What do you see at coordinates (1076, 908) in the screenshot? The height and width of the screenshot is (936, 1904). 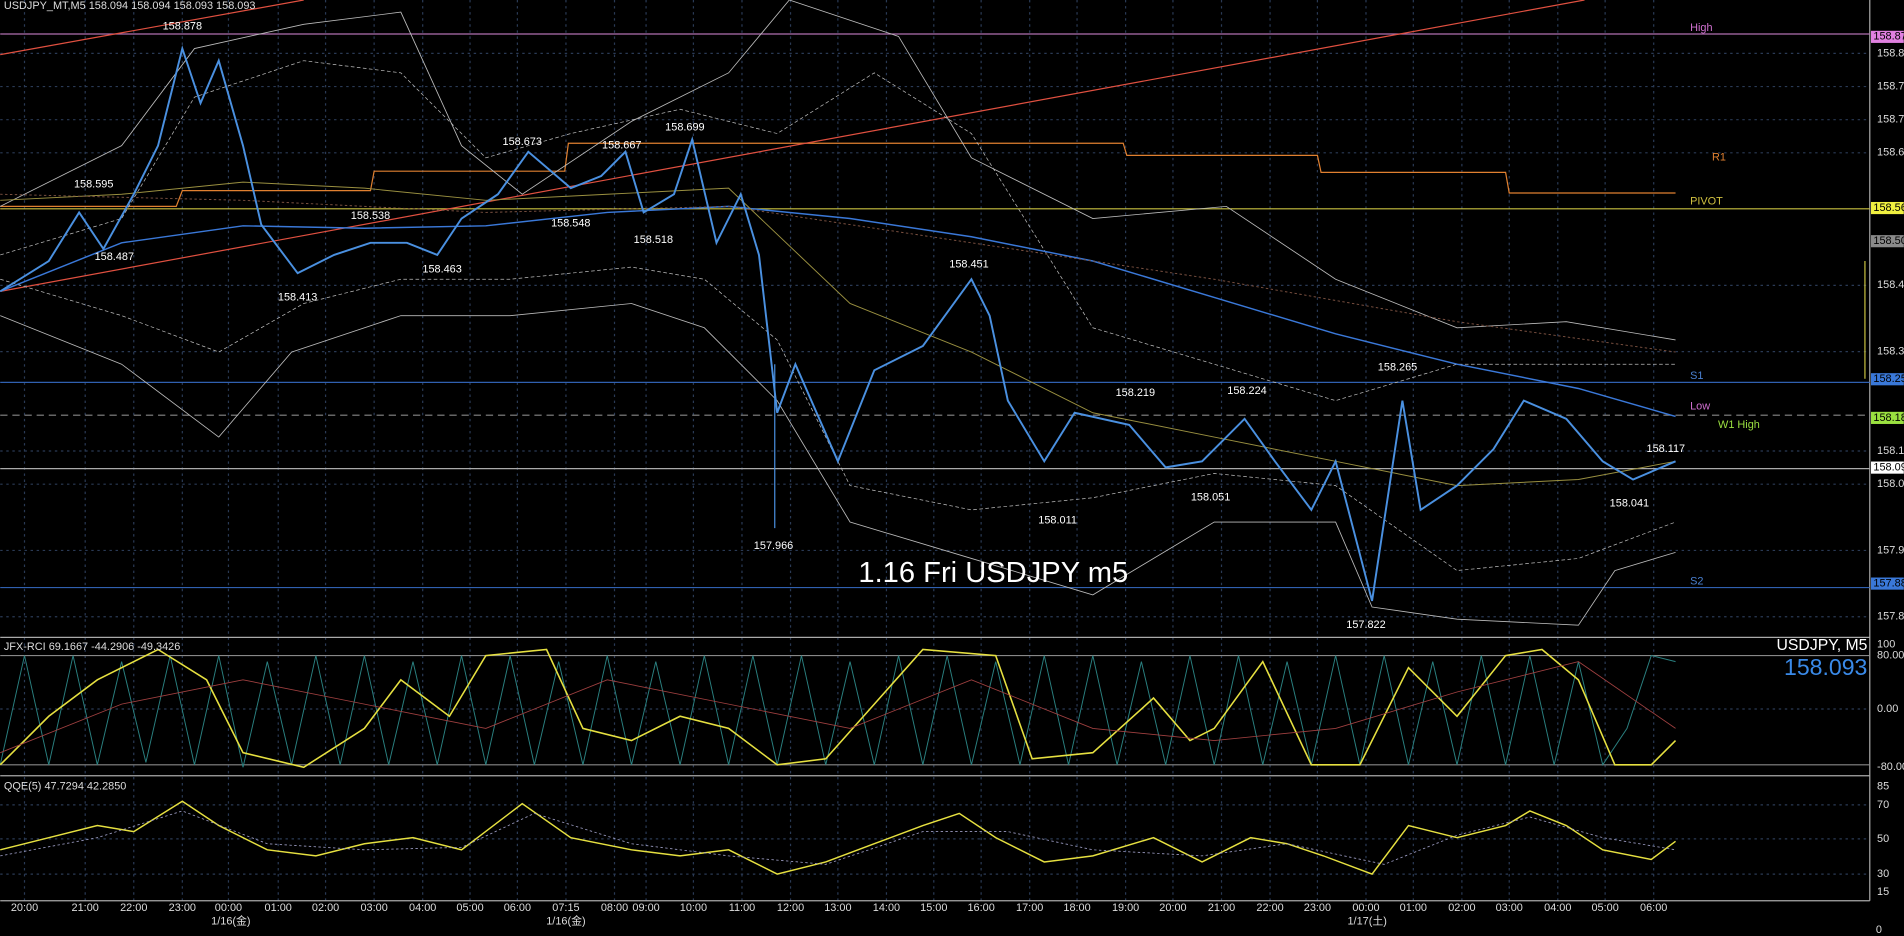 I see `time-label: 18:00` at bounding box center [1076, 908].